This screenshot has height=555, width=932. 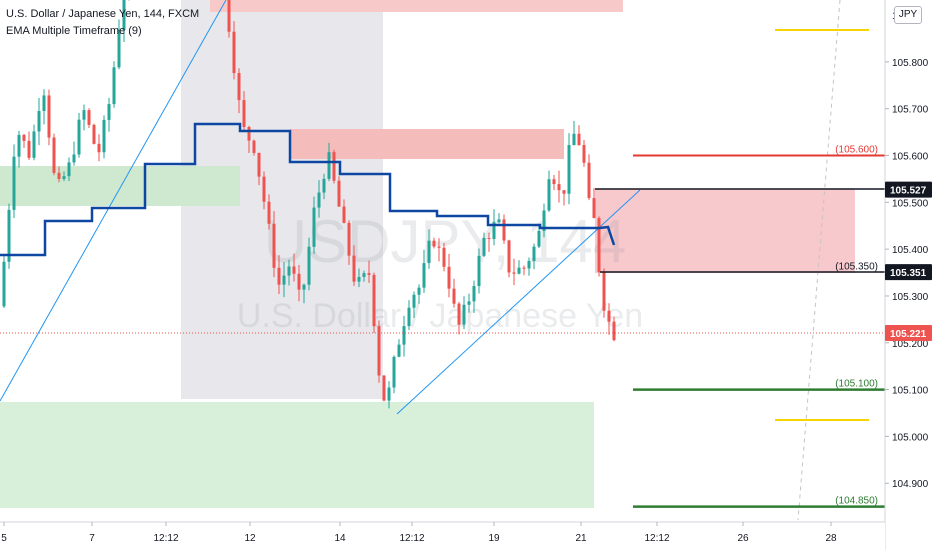 What do you see at coordinates (743, 538) in the screenshot?
I see `time-tick-label: 26` at bounding box center [743, 538].